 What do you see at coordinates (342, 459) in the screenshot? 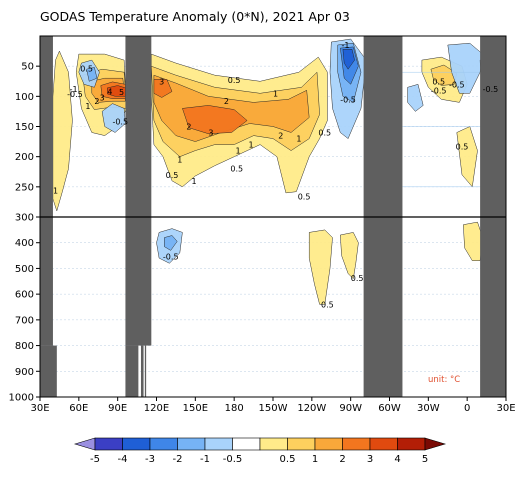
I see `colorbar-label: 2` at bounding box center [342, 459].